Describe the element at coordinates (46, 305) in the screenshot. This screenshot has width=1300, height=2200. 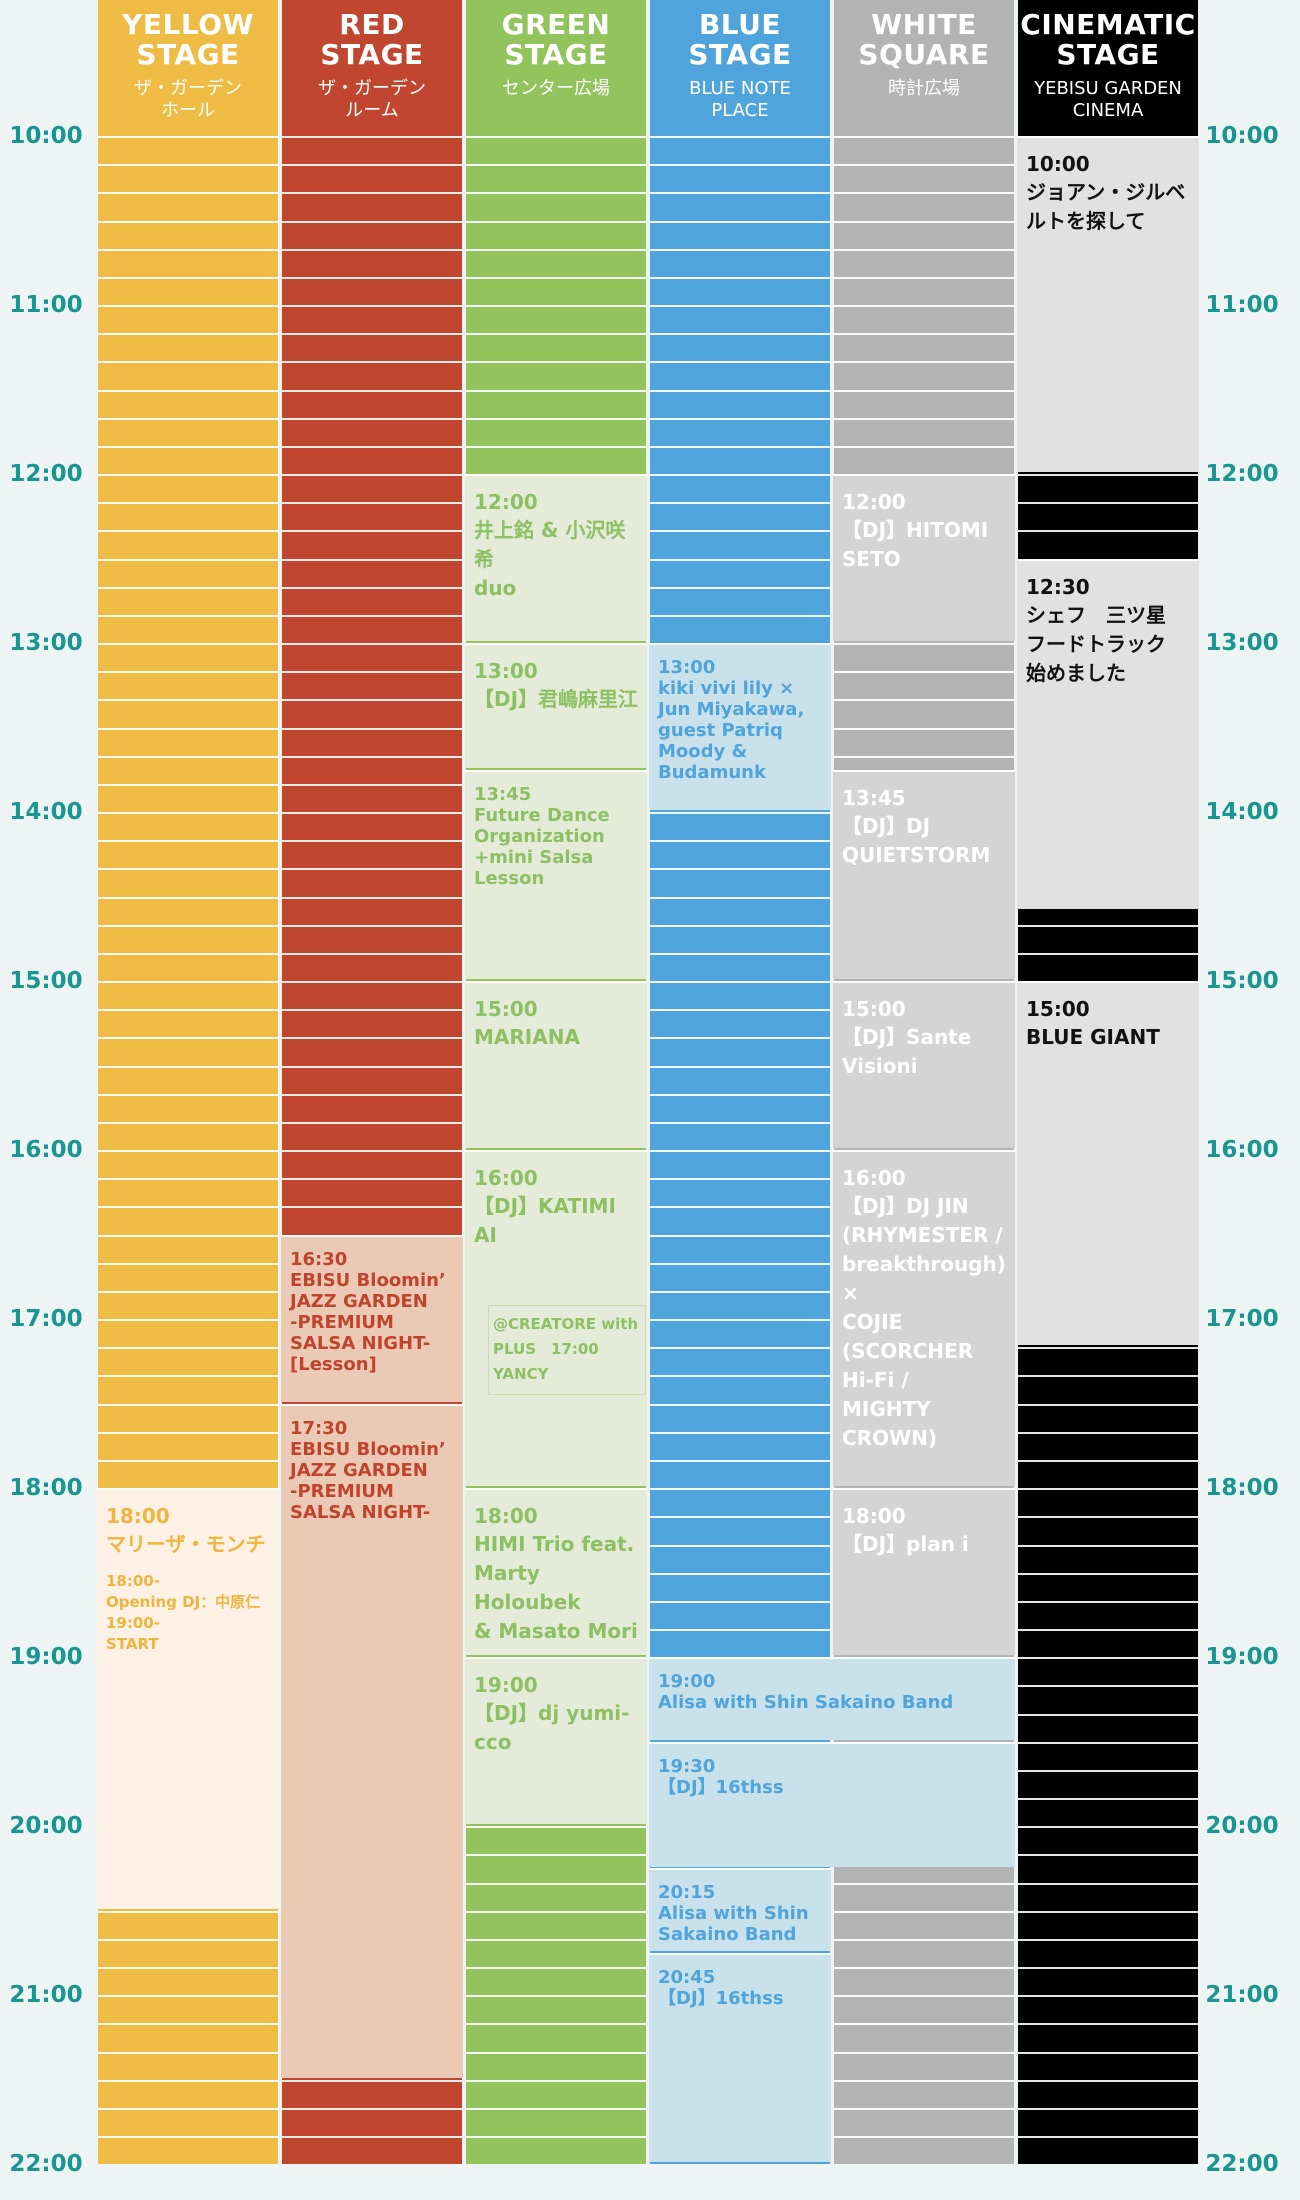
I see `time-label-left: 11:00` at that location.